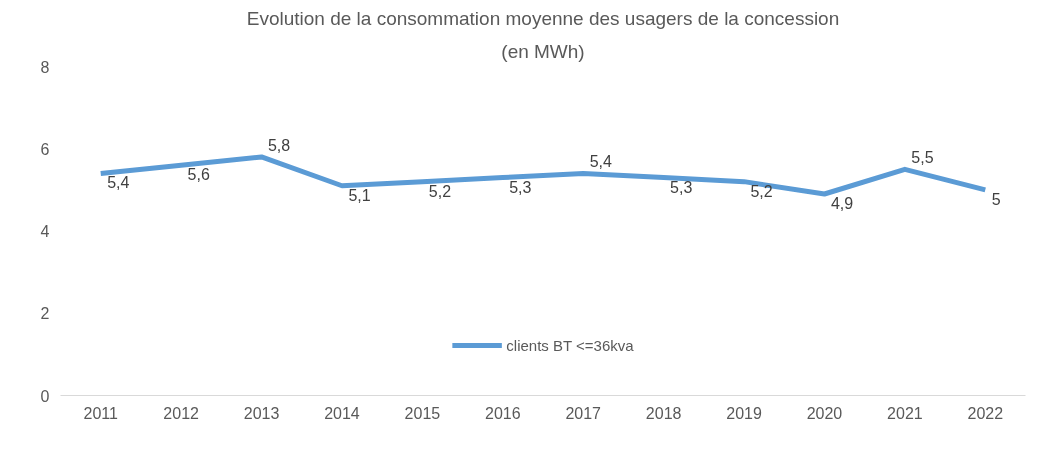 This screenshot has width=1060, height=454. Describe the element at coordinates (101, 413) in the screenshot. I see `x-tick-label: 2011` at that location.